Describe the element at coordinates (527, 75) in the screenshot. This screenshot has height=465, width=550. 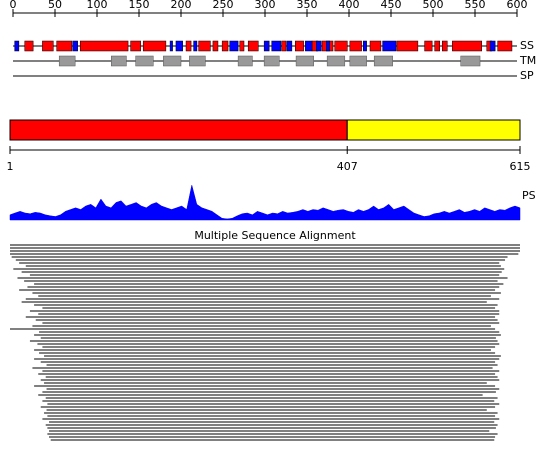
I see `sp-label: SP` at that location.